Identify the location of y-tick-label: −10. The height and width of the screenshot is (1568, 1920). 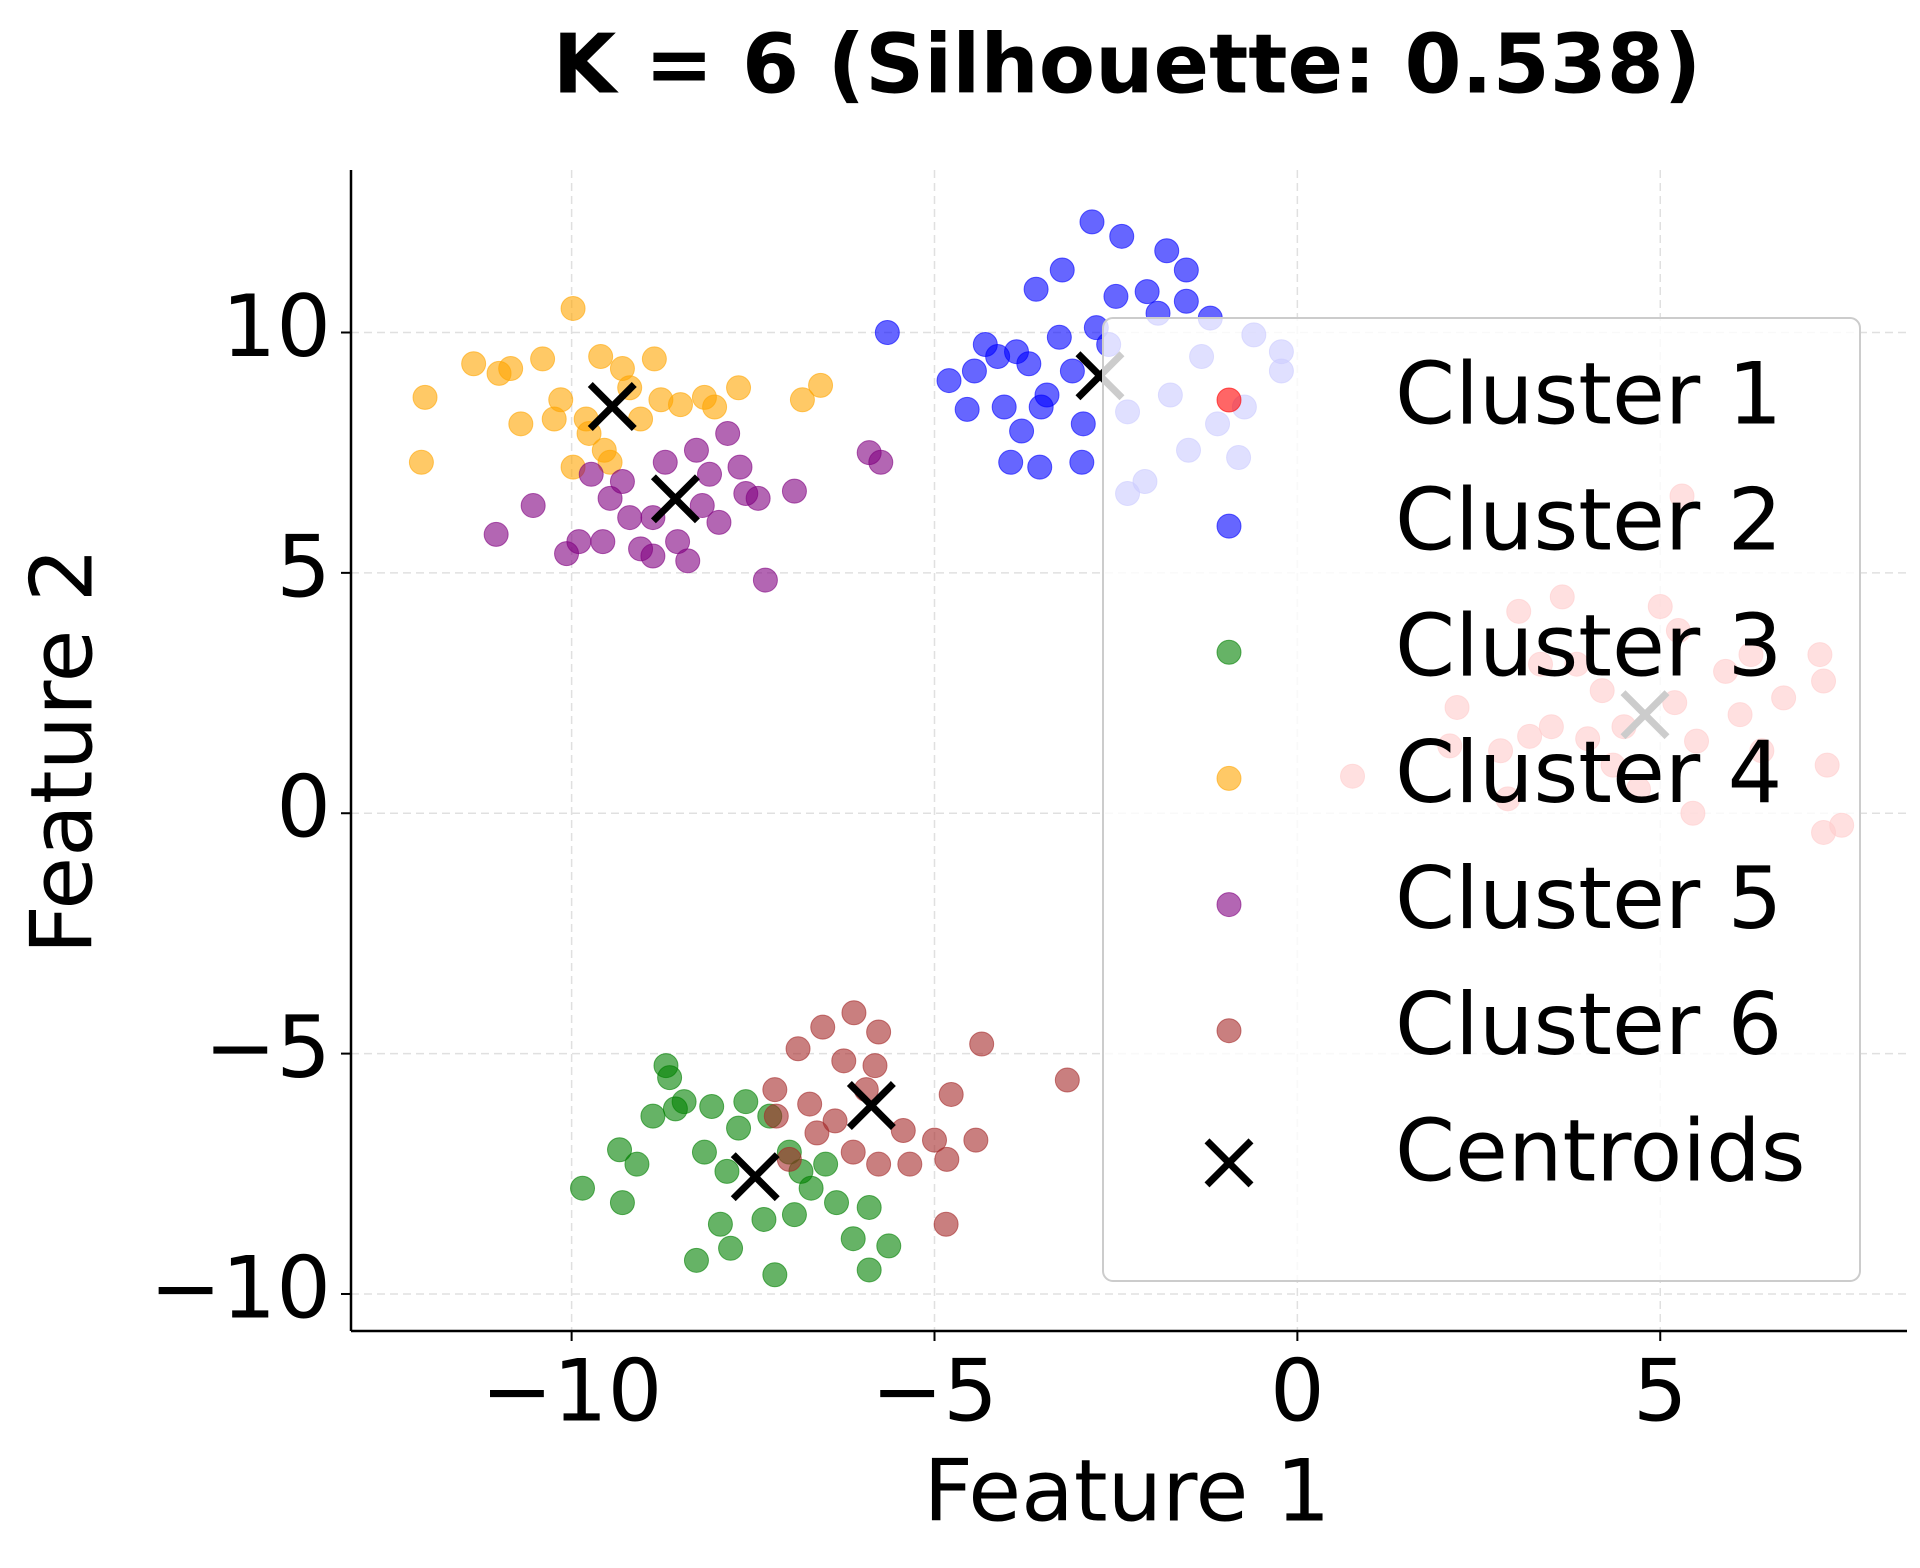
(241, 1288).